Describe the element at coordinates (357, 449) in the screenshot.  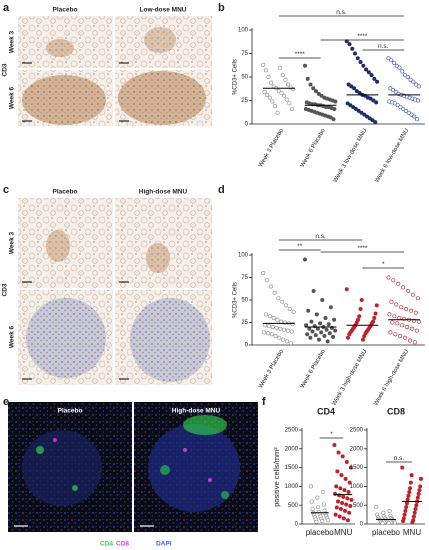
I see `y-tick-label: 2000` at that location.